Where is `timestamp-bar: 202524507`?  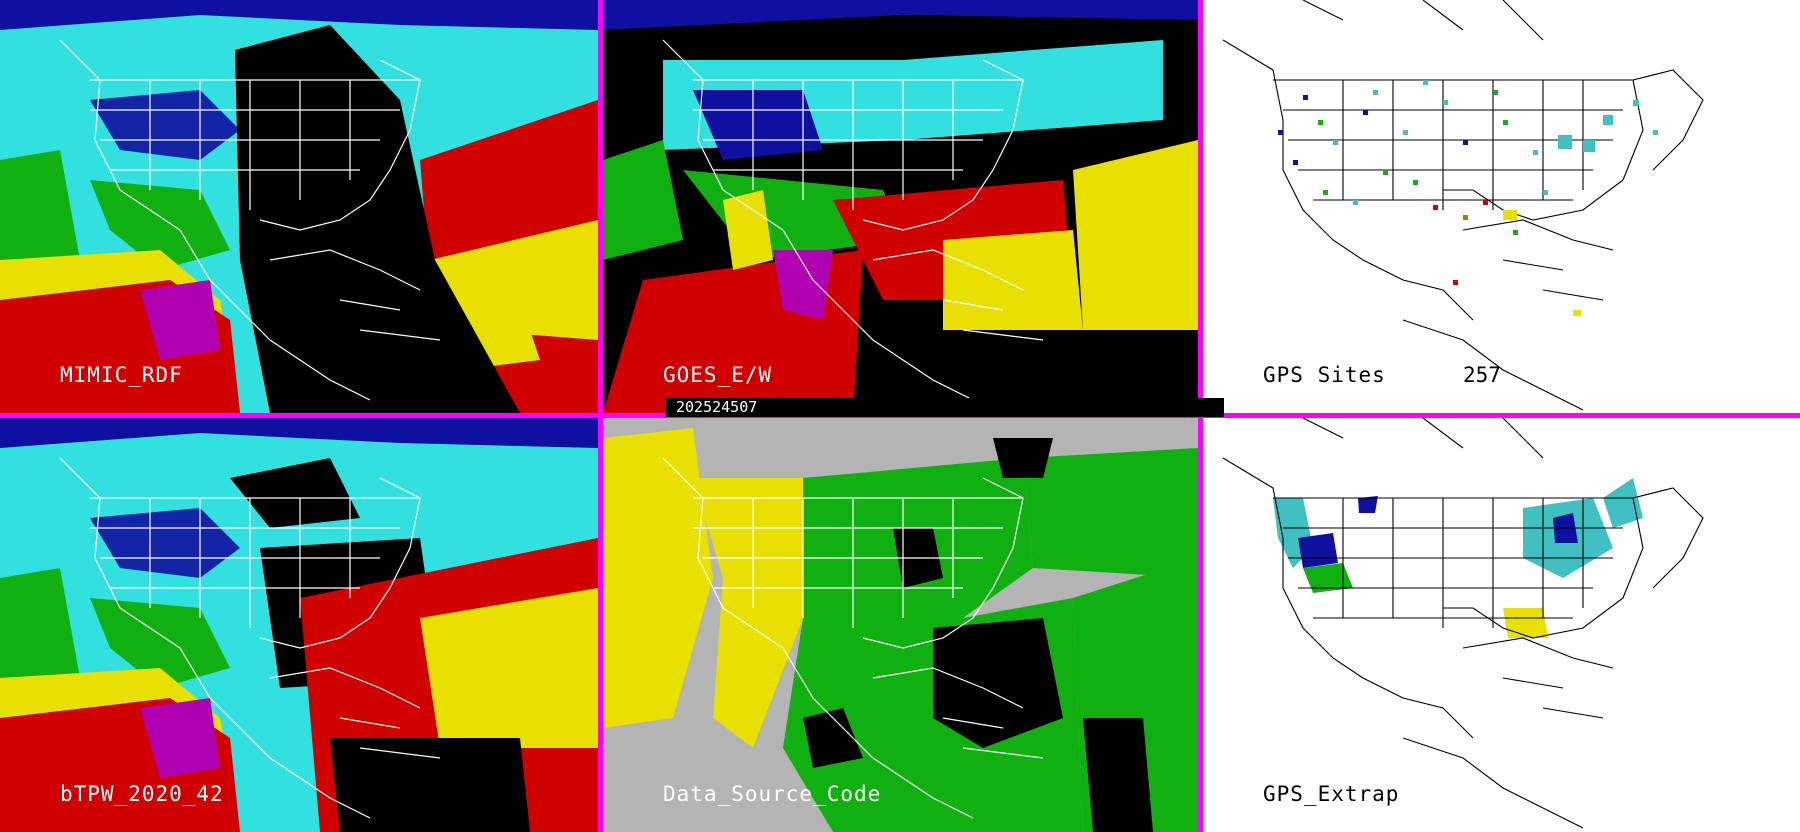
timestamp-bar: 202524507 is located at coordinates (945, 407).